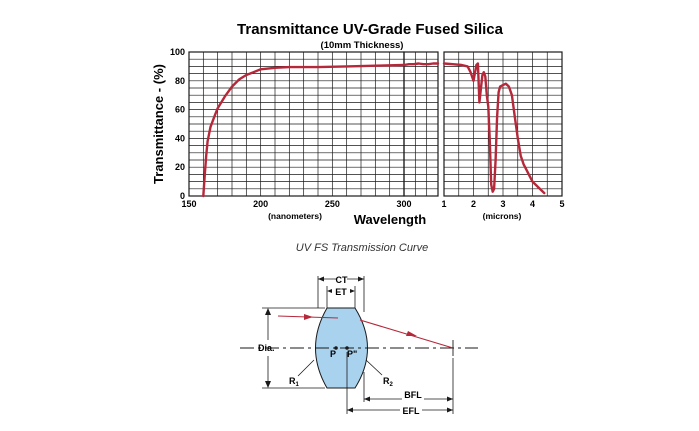  What do you see at coordinates (502, 216) in the screenshot?
I see `panel3-unit-label: (microns)` at bounding box center [502, 216].